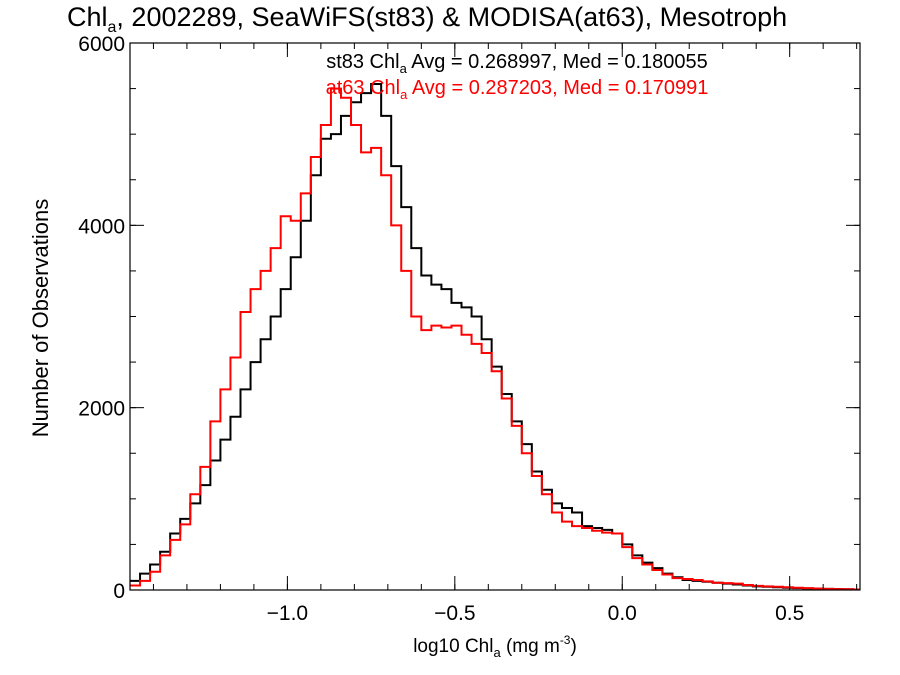  I want to click on at63-stats-annotation: at63 Chla Avg = 0.287203, Med = 0.170991, so click(517, 89).